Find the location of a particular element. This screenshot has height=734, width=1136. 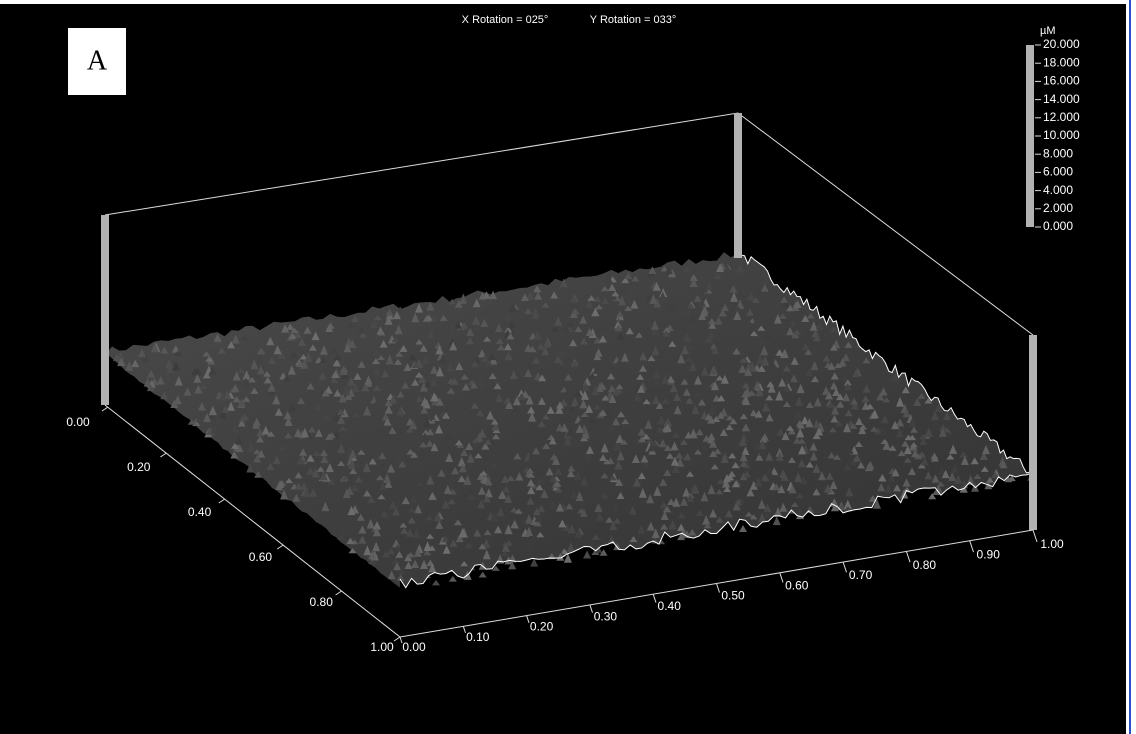

front-axis-label: 0.10 is located at coordinates (478, 637).